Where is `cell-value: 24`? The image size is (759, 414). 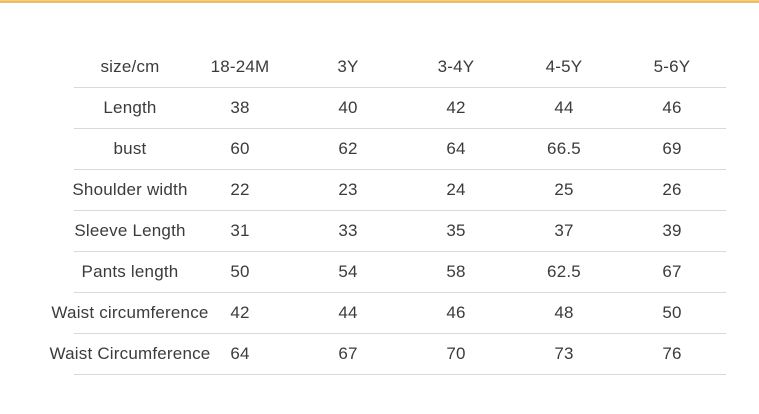 cell-value: 24 is located at coordinates (456, 189).